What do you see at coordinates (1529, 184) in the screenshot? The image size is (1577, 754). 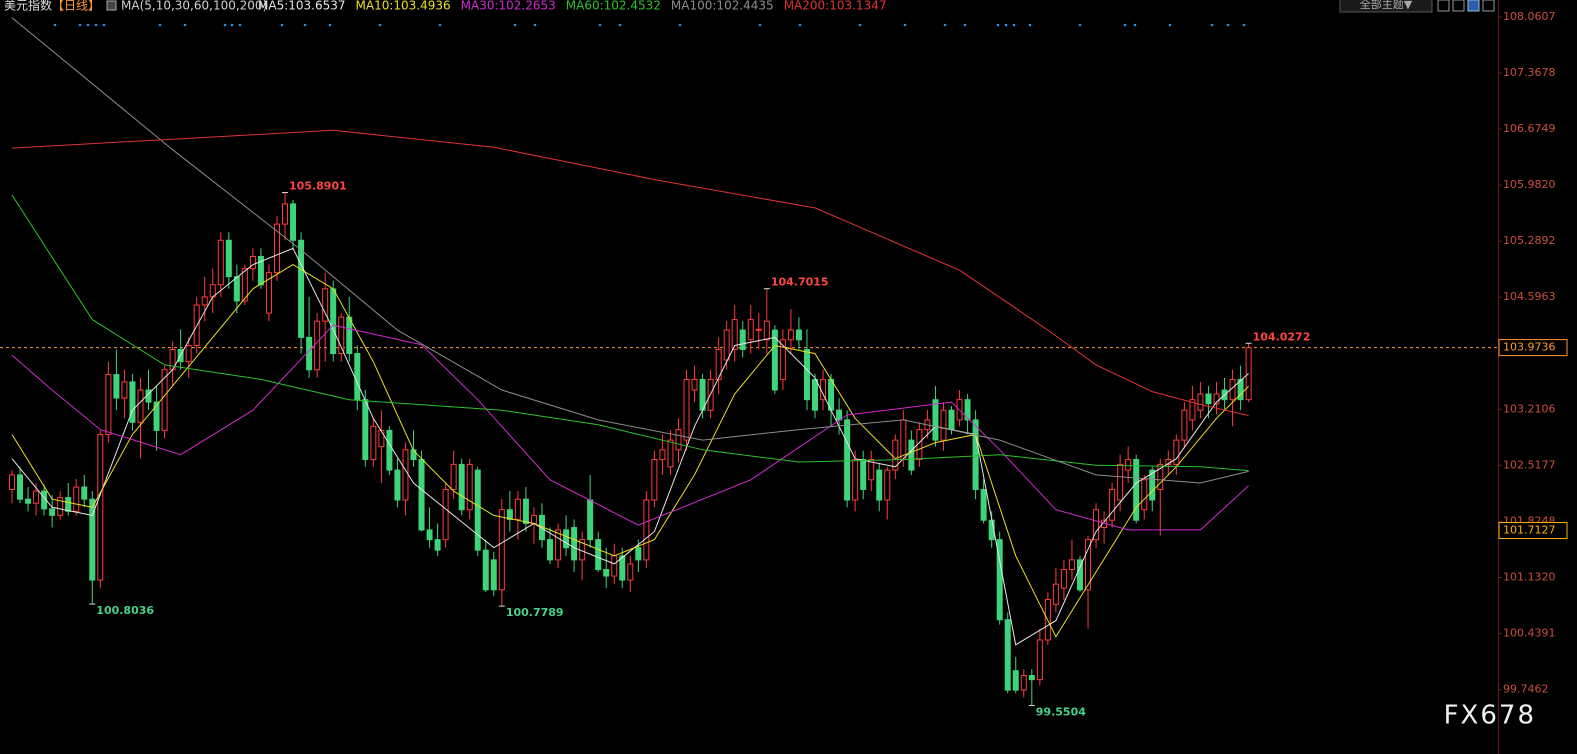 I see `y-tick-label: 105.9820` at bounding box center [1529, 184].